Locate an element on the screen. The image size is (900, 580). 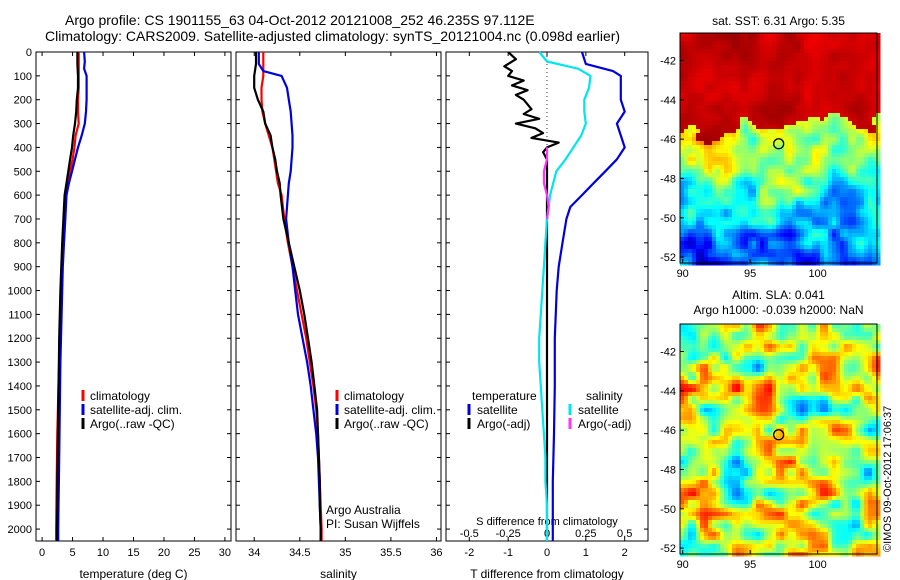
legend-label: satellite-adj. clim. is located at coordinates (390, 410).